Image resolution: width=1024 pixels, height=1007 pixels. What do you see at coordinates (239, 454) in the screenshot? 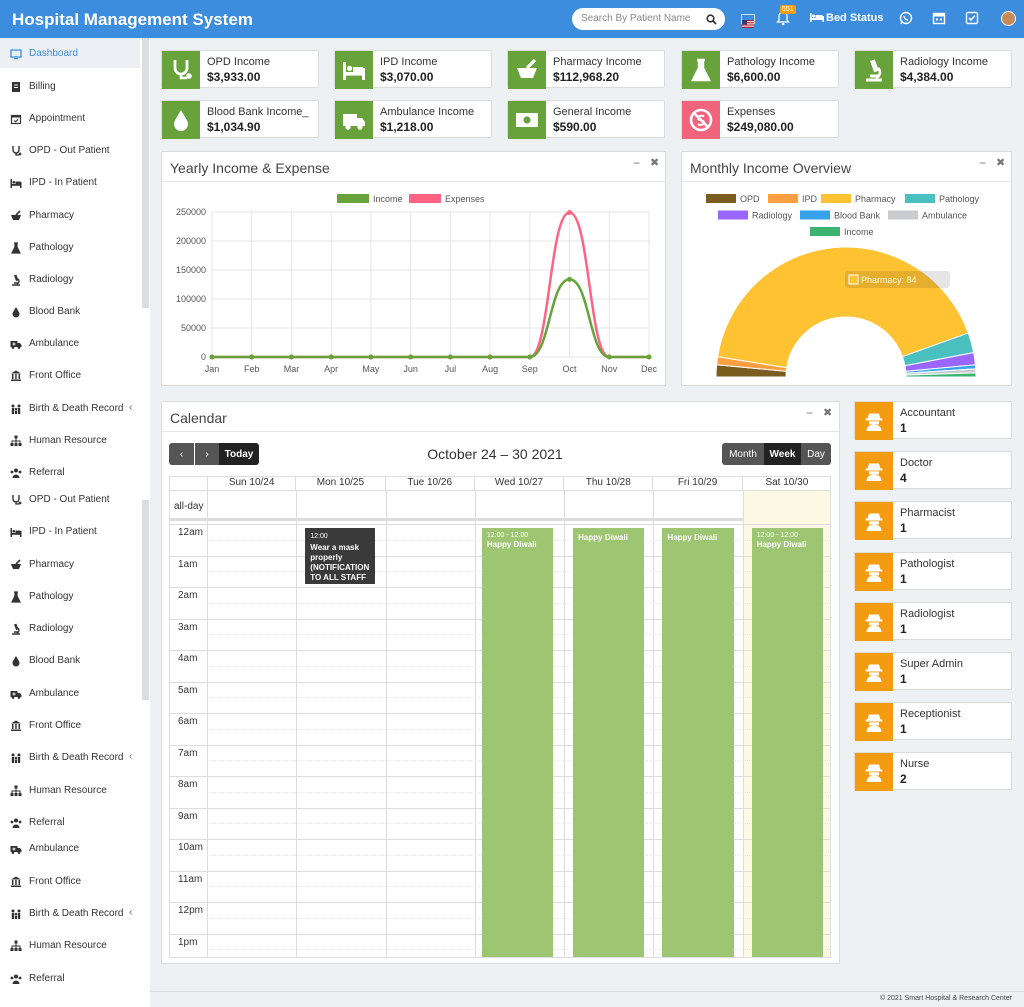
I see `today-button: Today` at bounding box center [239, 454].